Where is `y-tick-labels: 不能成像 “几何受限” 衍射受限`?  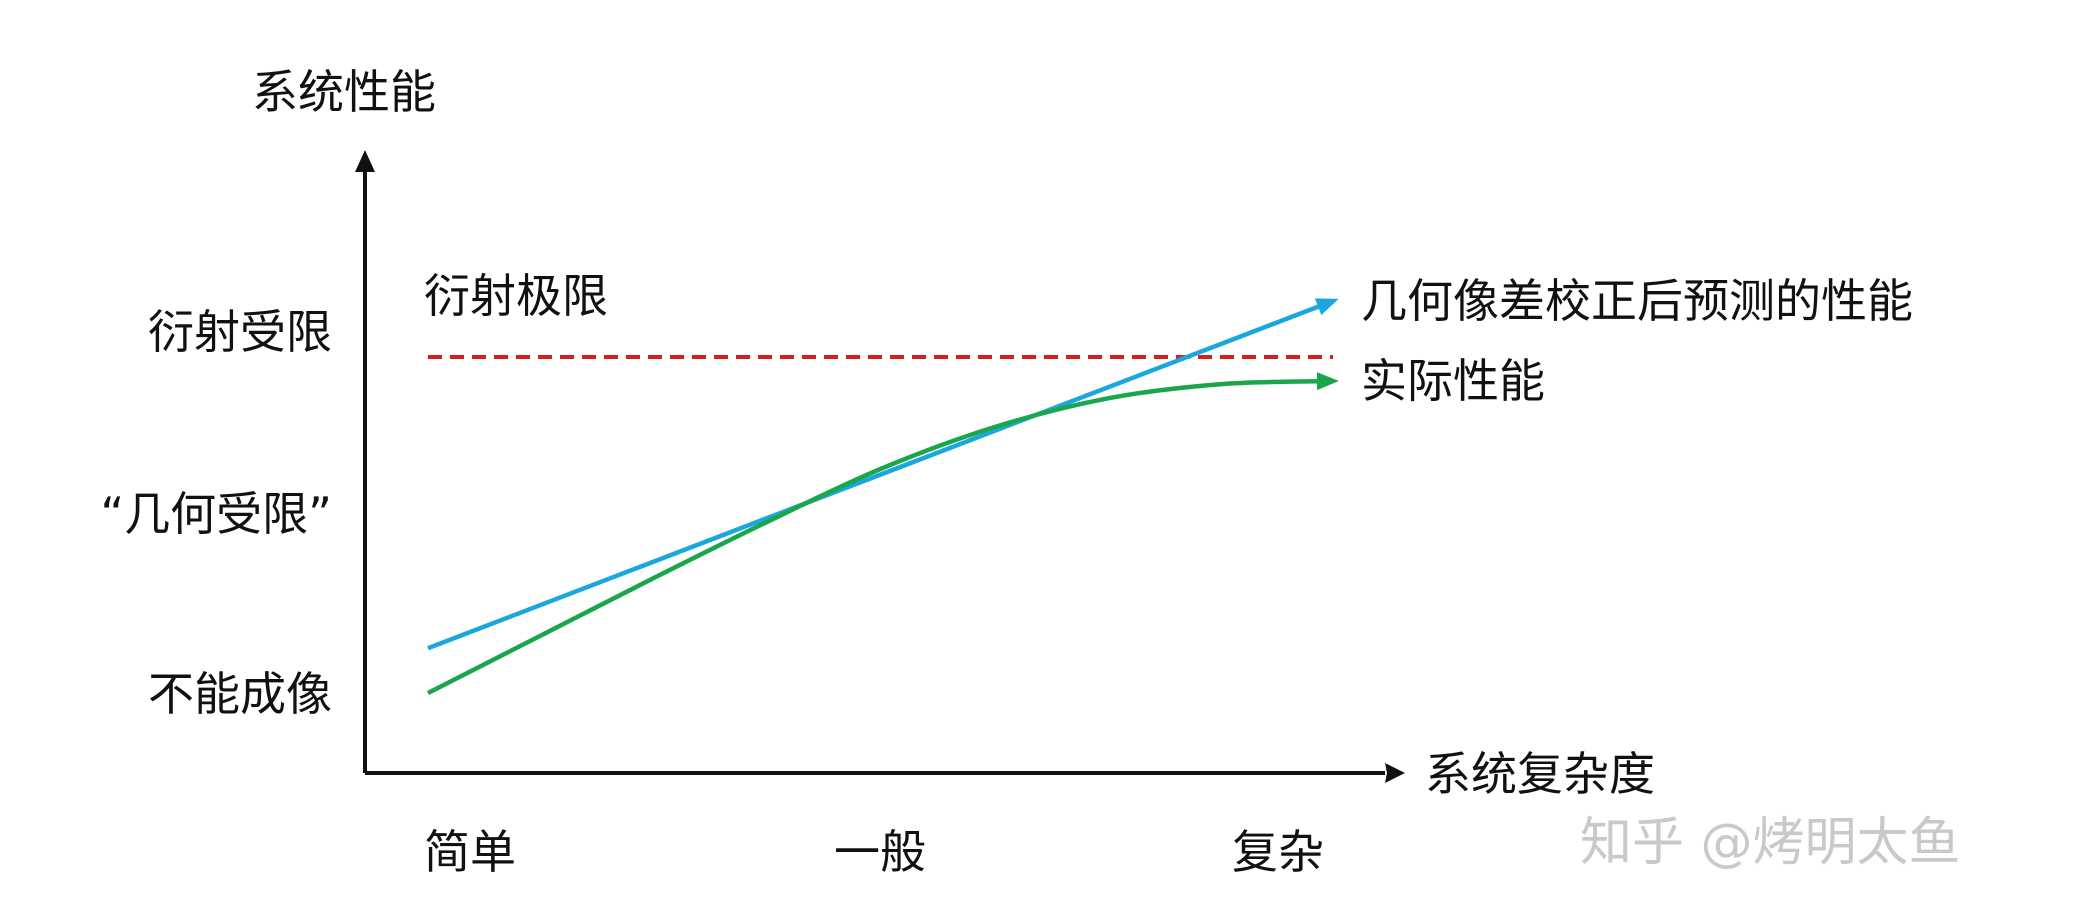 y-tick-labels: 不能成像 “几何受限” 衍射受限 is located at coordinates (216, 513).